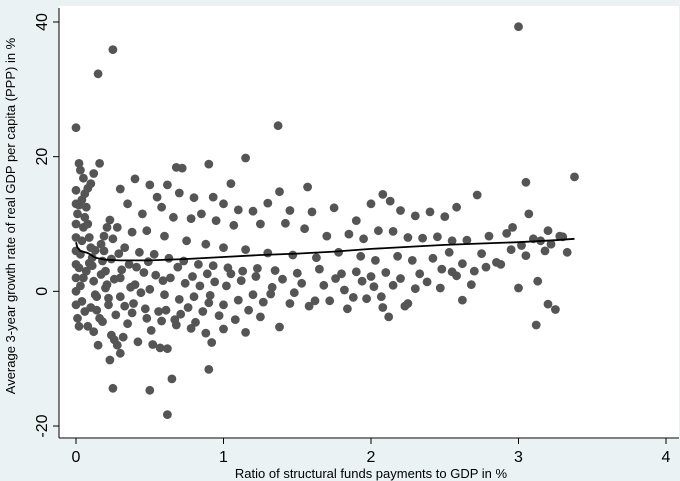  Describe the element at coordinates (666, 457) in the screenshot. I see `x-tick-label: 4` at that location.